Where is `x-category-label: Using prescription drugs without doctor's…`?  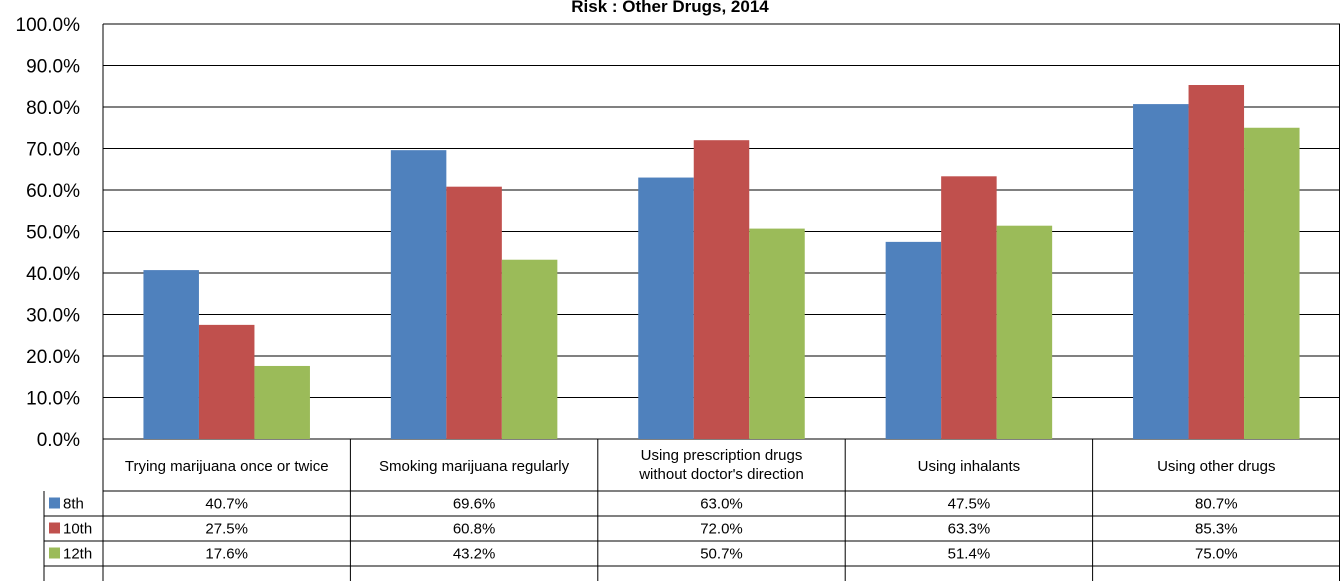
x-category-label: Using prescription drugs without doctor's… is located at coordinates (721, 465).